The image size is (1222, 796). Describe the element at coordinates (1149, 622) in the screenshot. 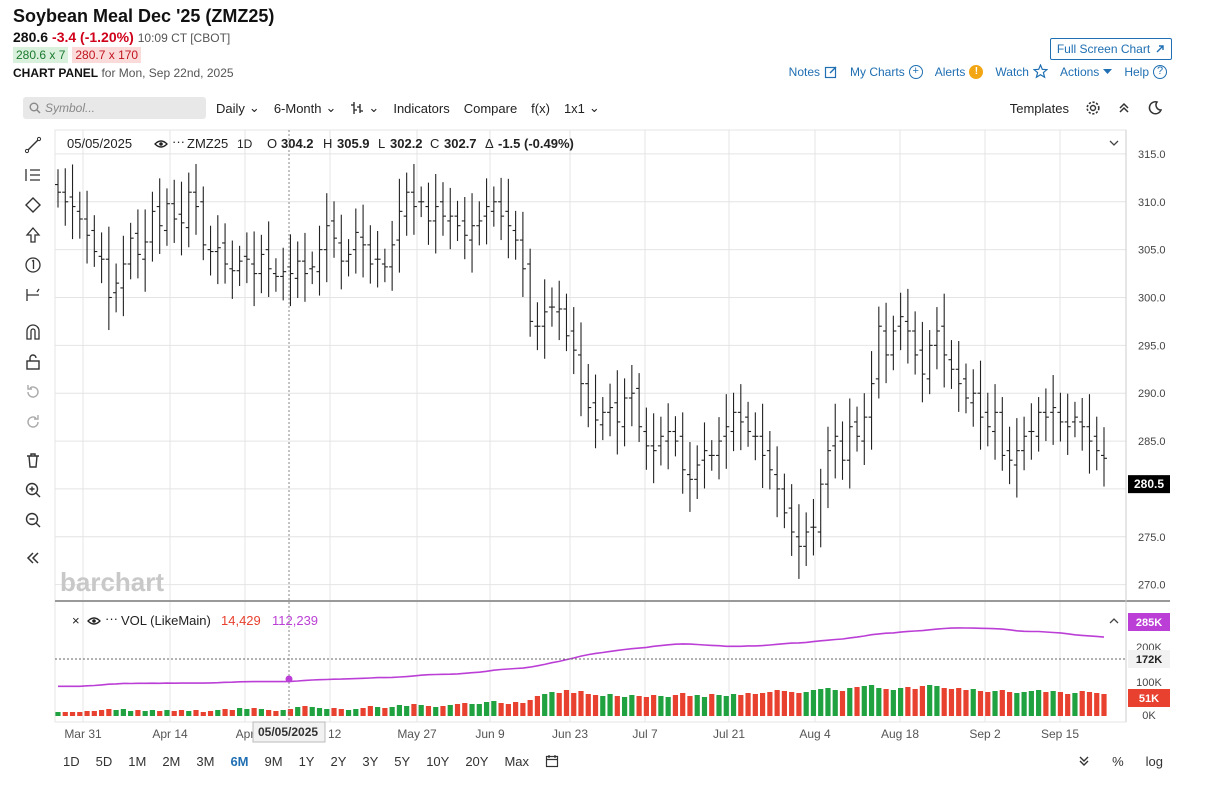

I see `vol-avg-label-marker` at that location.